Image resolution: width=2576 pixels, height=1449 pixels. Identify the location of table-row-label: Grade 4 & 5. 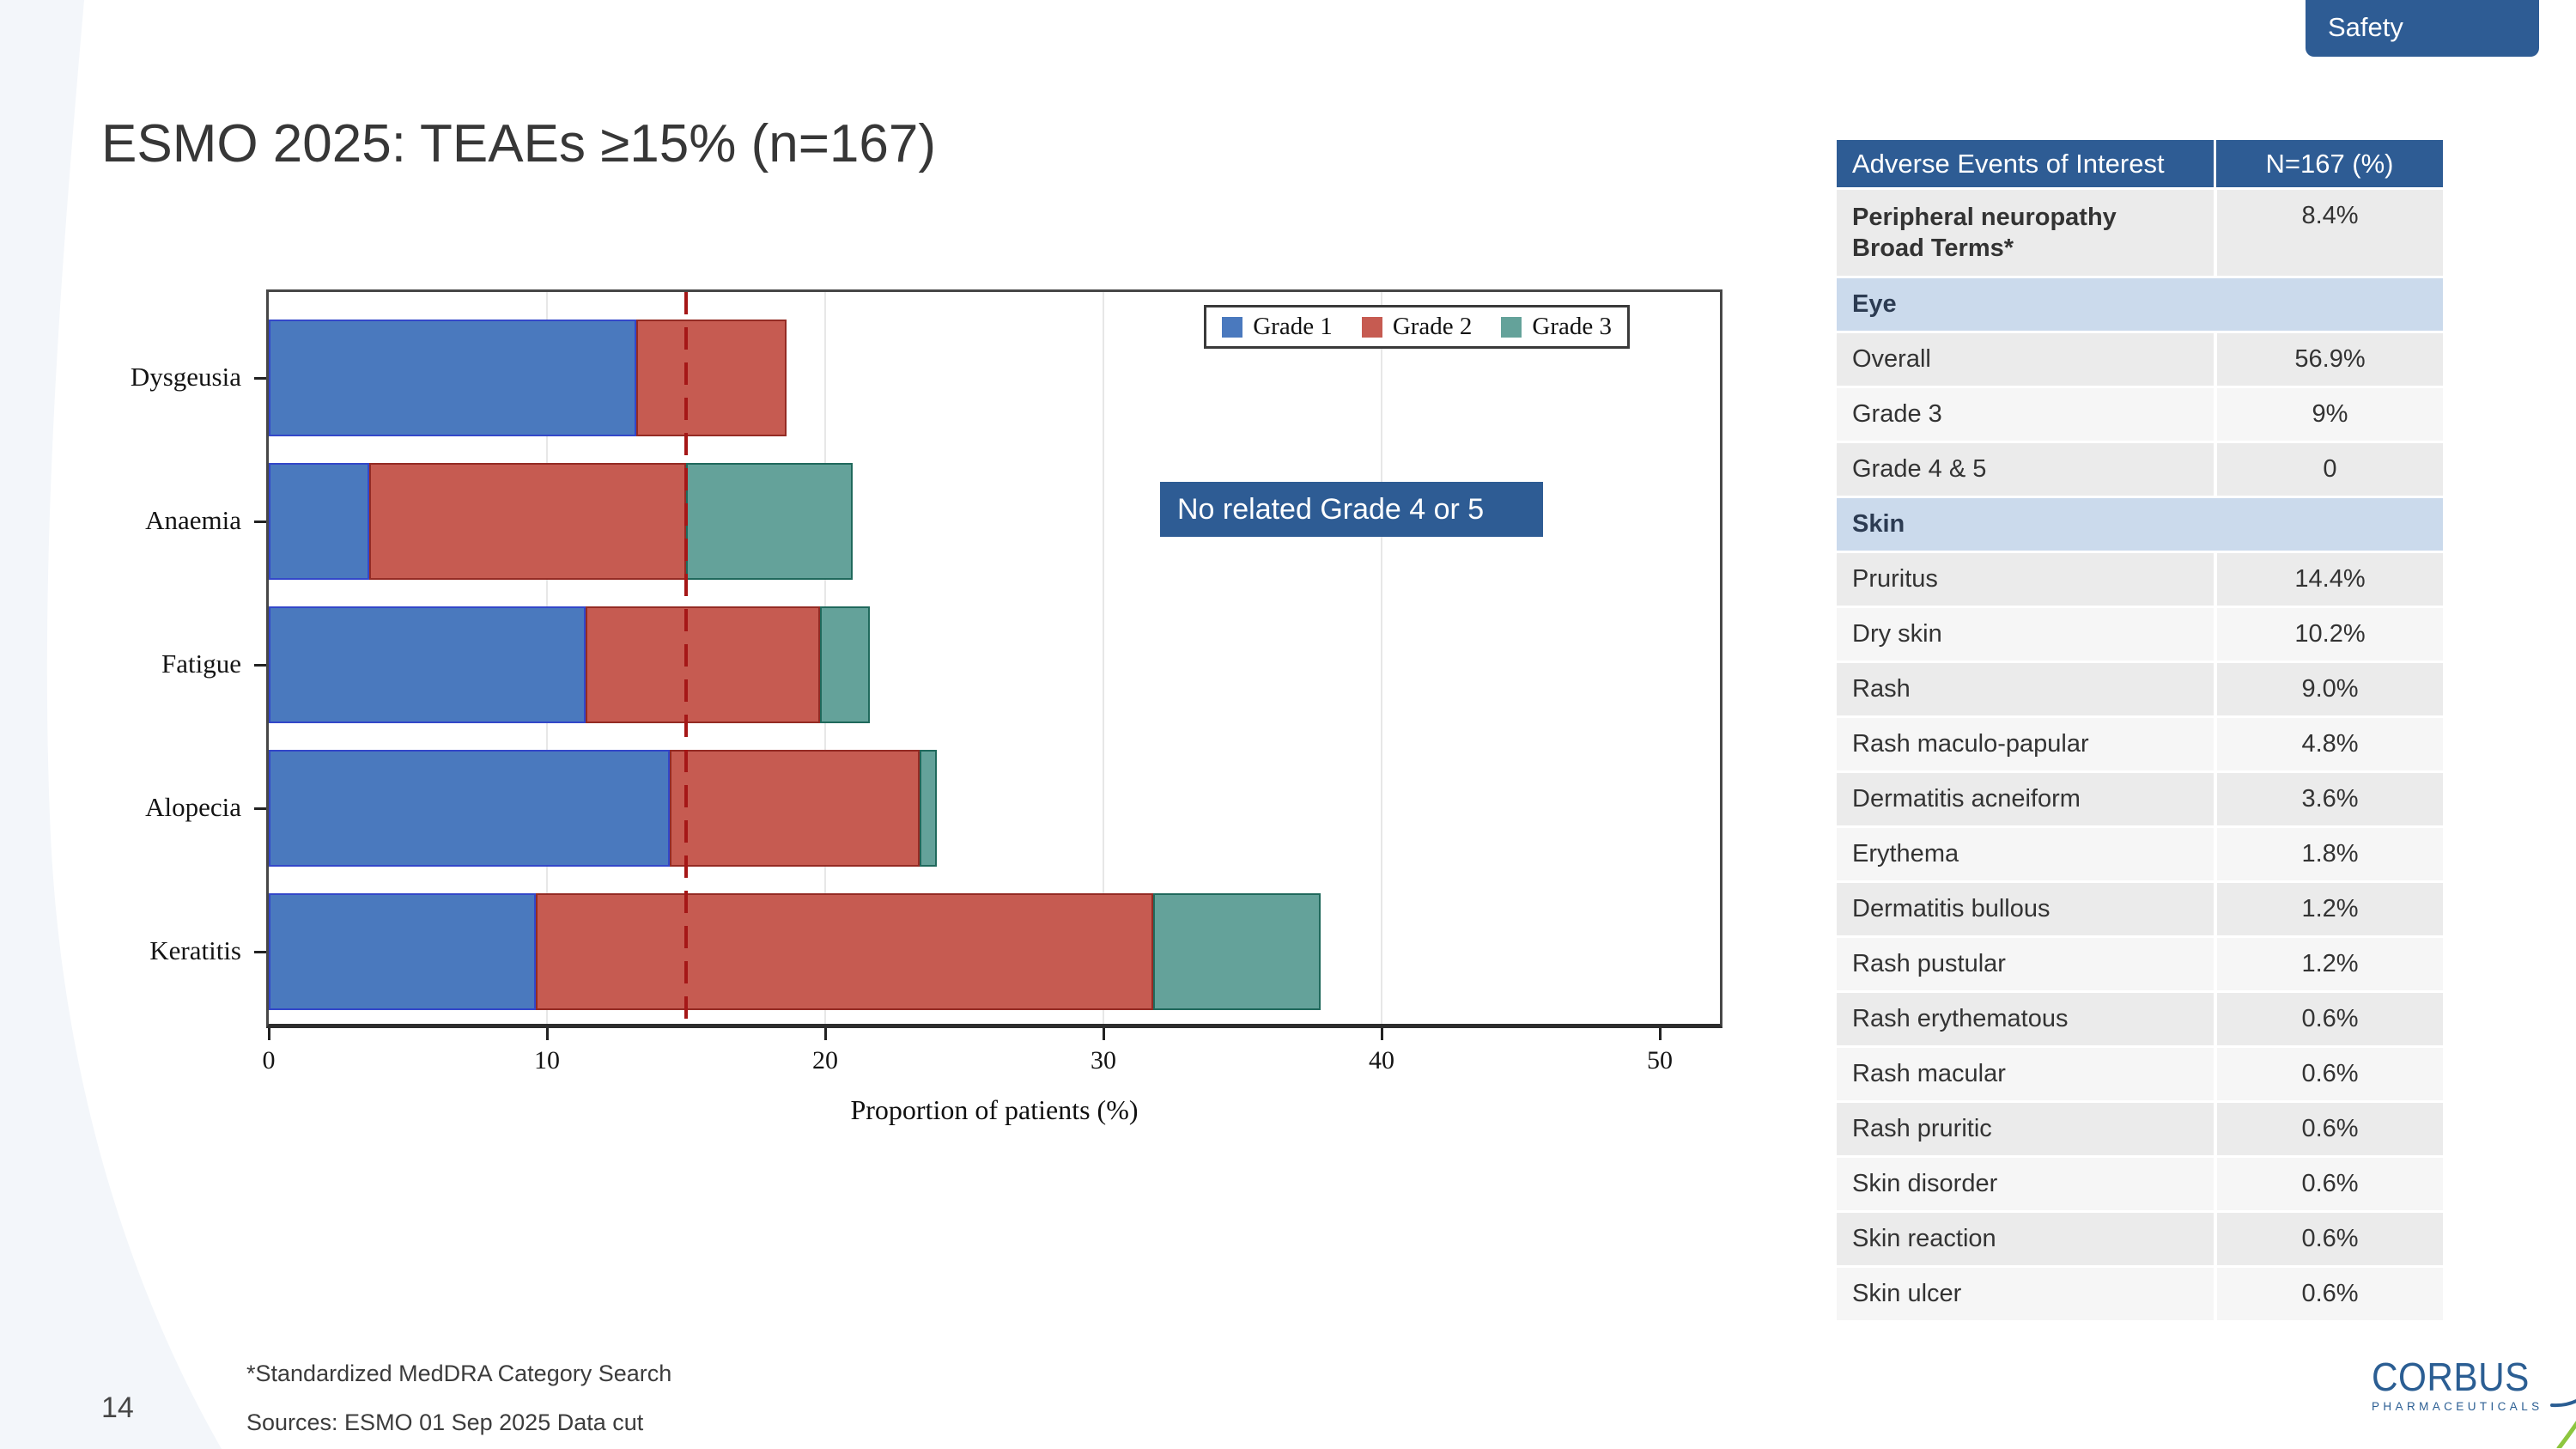
(2026, 469).